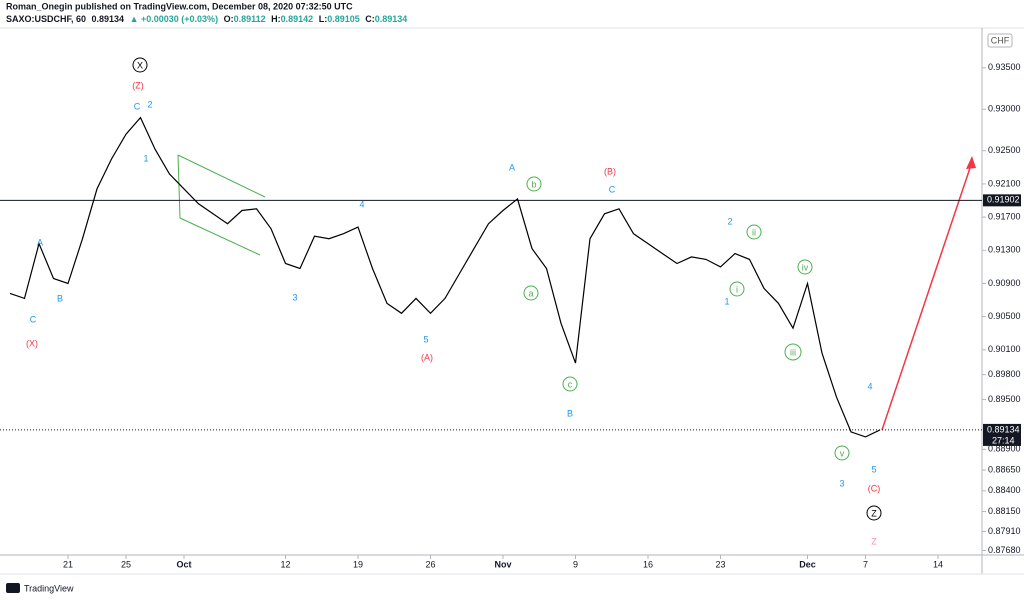 The width and height of the screenshot is (1024, 600). Describe the element at coordinates (370, 19) in the screenshot. I see `ohlc-key: C:` at that location.